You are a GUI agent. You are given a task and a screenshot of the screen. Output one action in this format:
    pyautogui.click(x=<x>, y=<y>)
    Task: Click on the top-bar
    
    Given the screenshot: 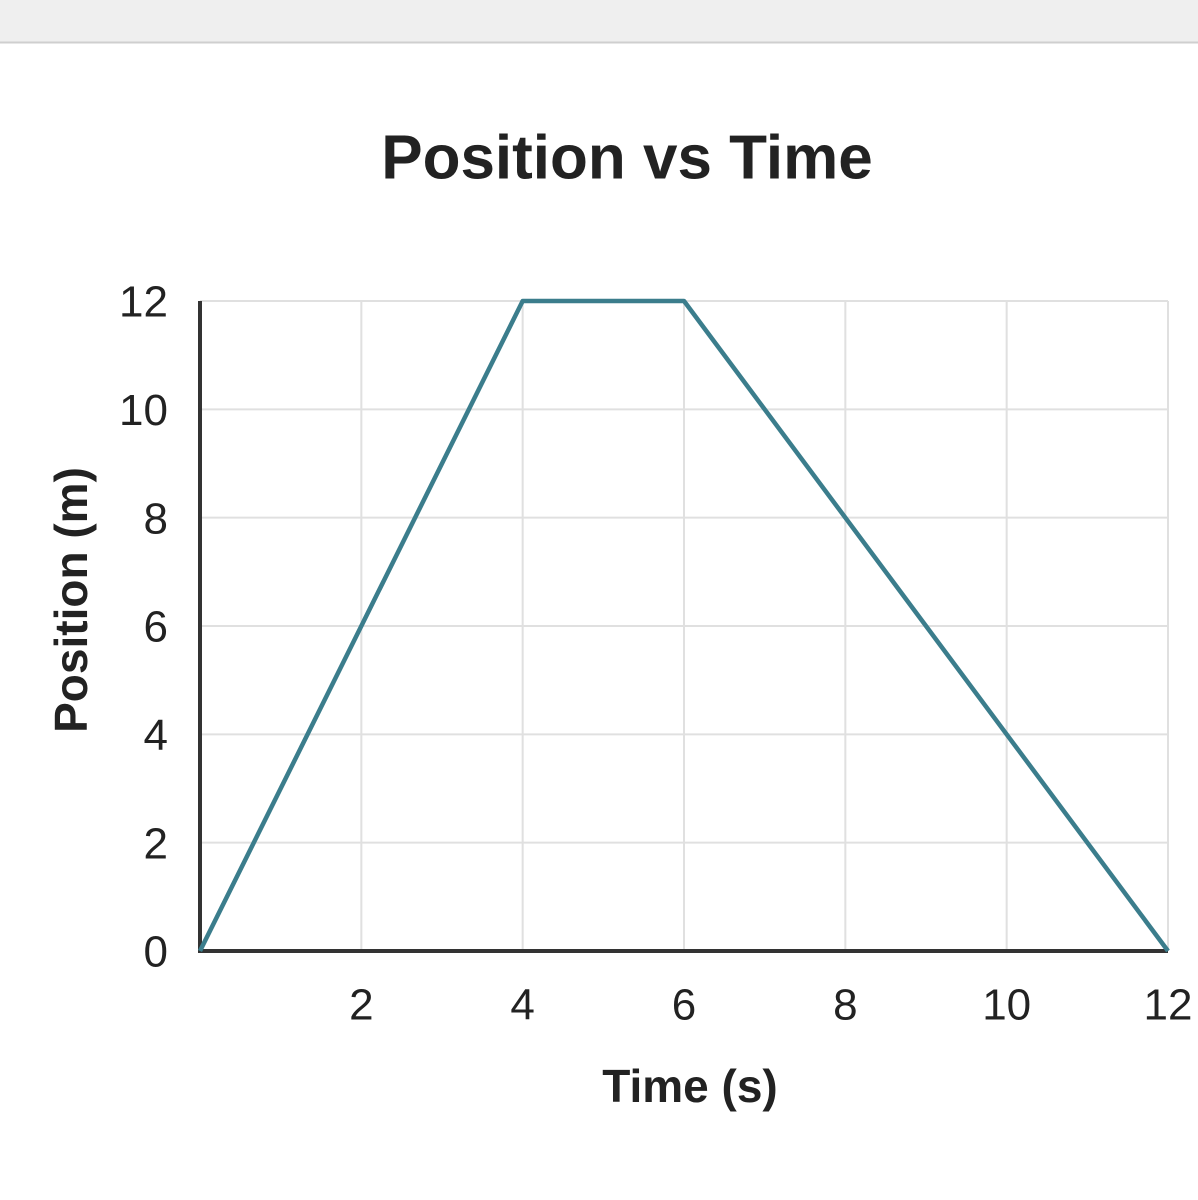 What is the action you would take?
    pyautogui.click(x=599, y=21)
    